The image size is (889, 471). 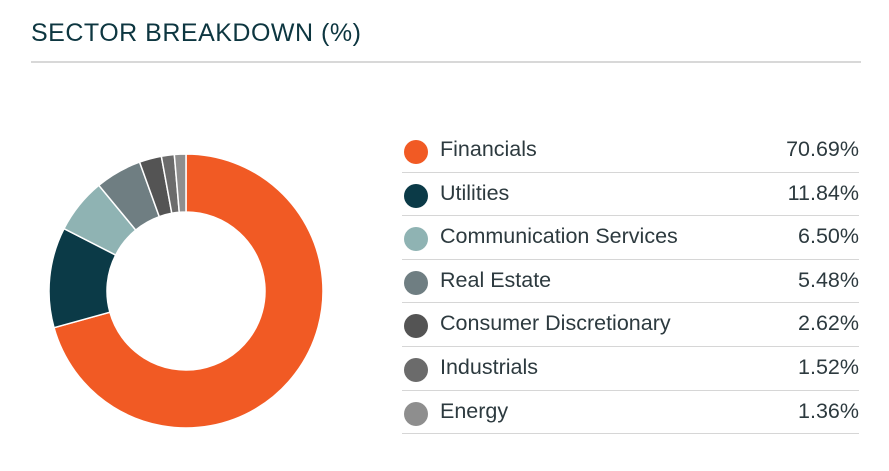 What do you see at coordinates (496, 279) in the screenshot?
I see `legend-label-real-estate: Real Estate` at bounding box center [496, 279].